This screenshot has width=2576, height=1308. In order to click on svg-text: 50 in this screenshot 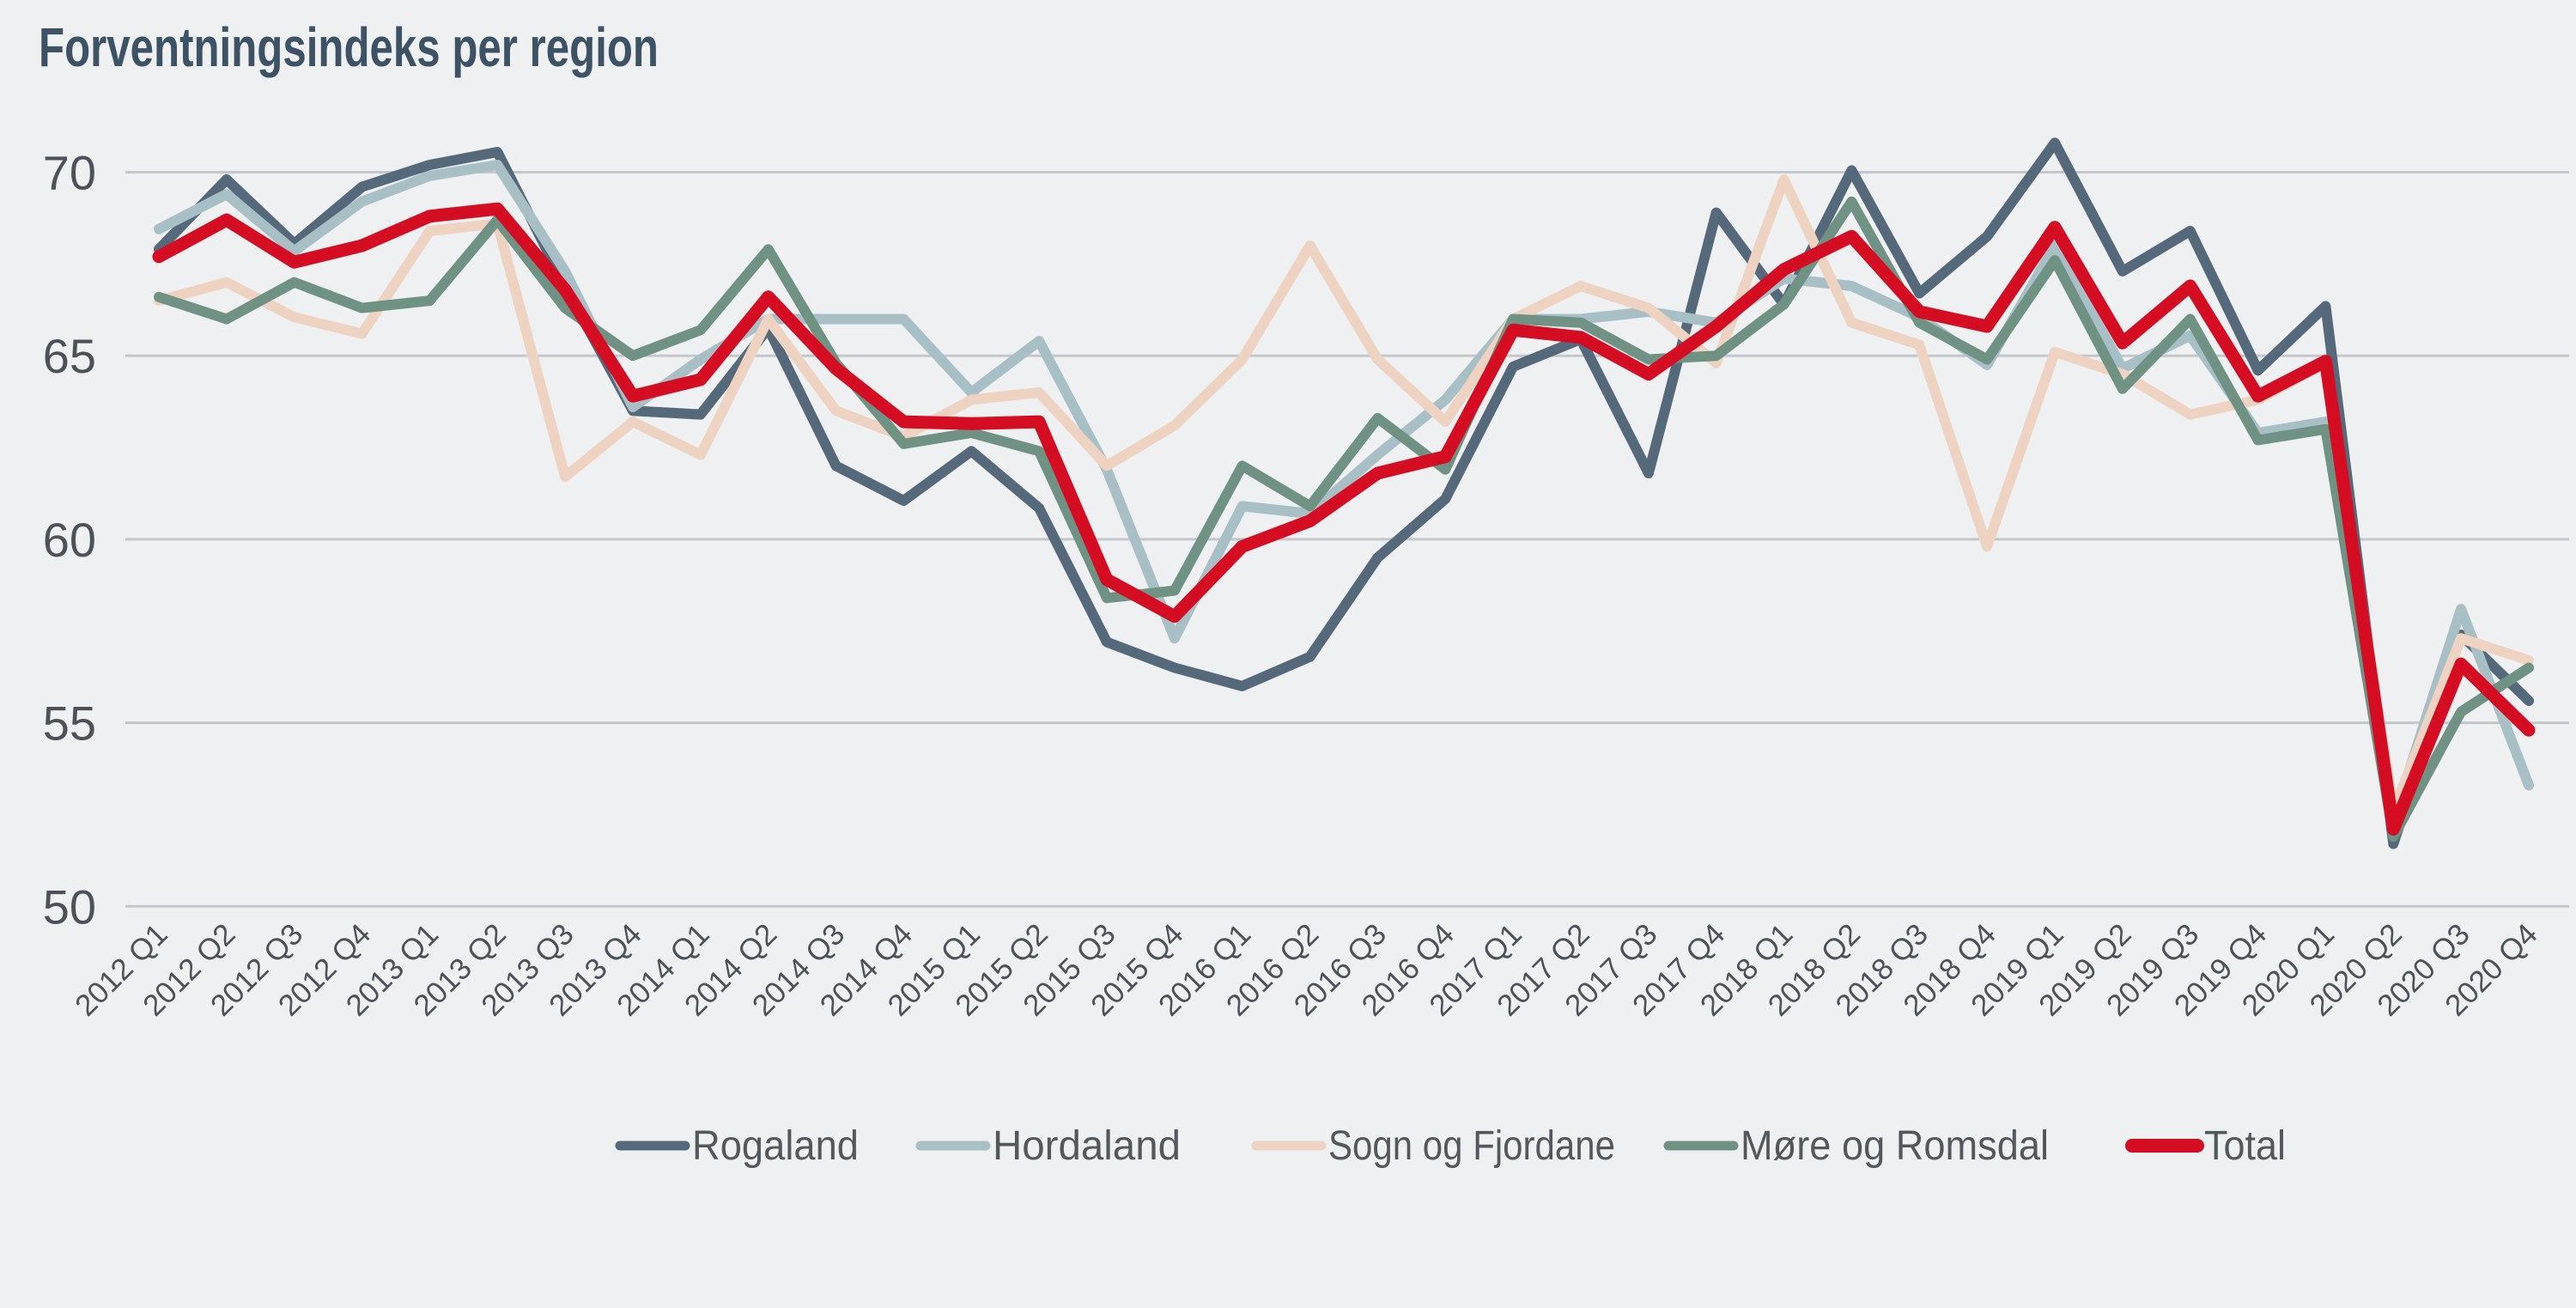, I will do `click(69, 906)`.